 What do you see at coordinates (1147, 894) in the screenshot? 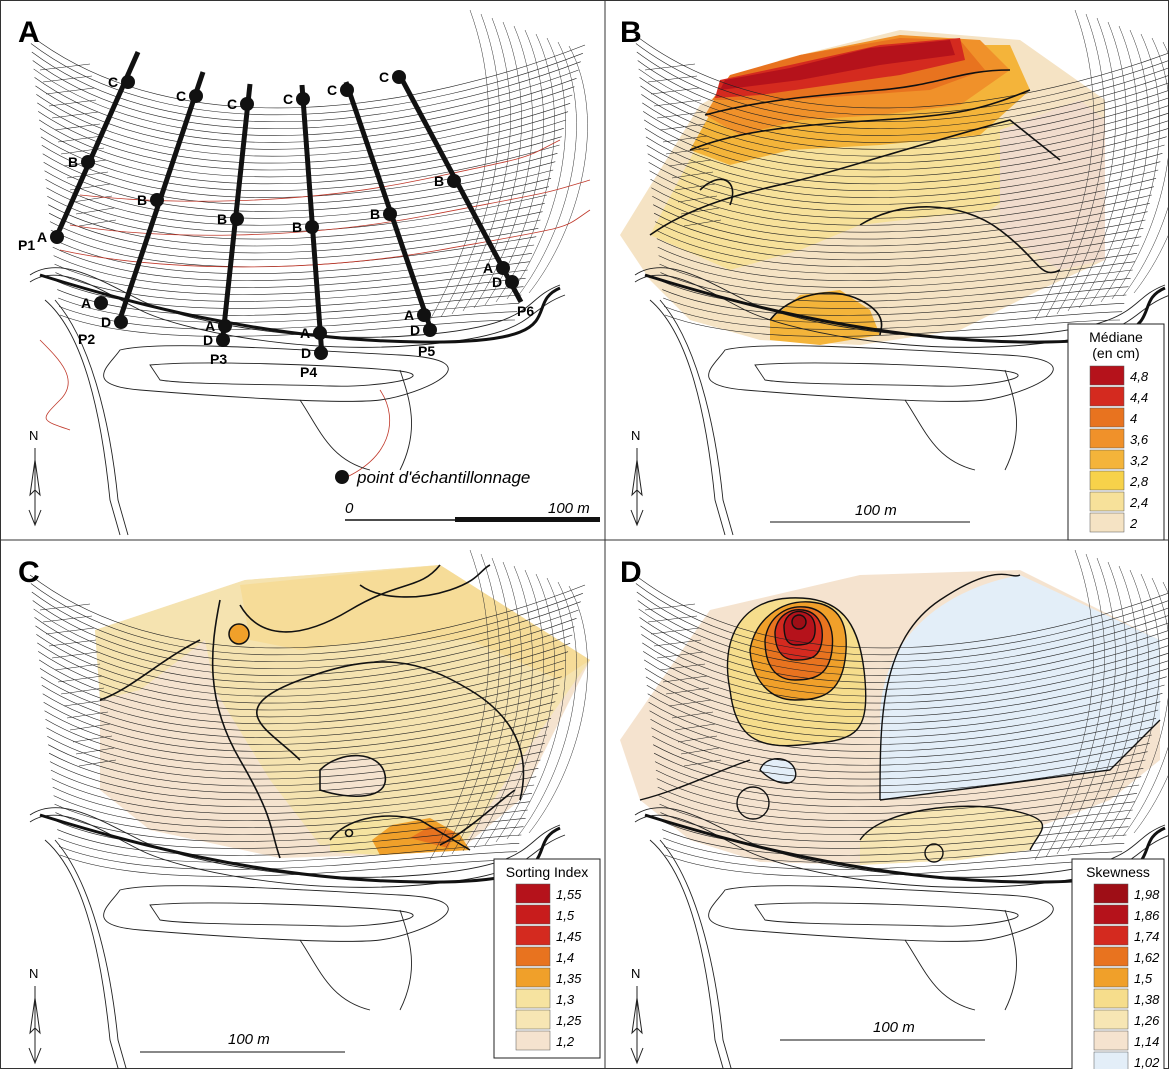
I see `legend-label: 1,98` at bounding box center [1147, 894].